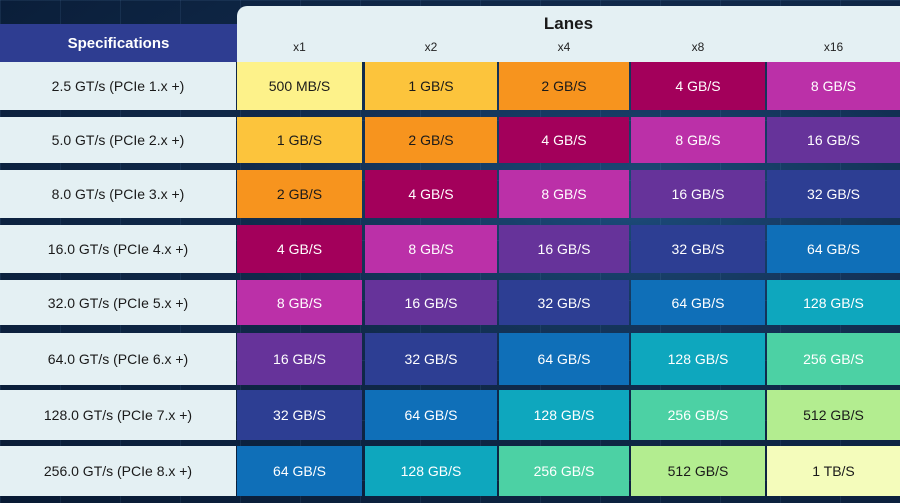 Image resolution: width=900 pixels, height=503 pixels. Describe the element at coordinates (568, 23) in the screenshot. I see `lanes-title: Lanes` at that location.